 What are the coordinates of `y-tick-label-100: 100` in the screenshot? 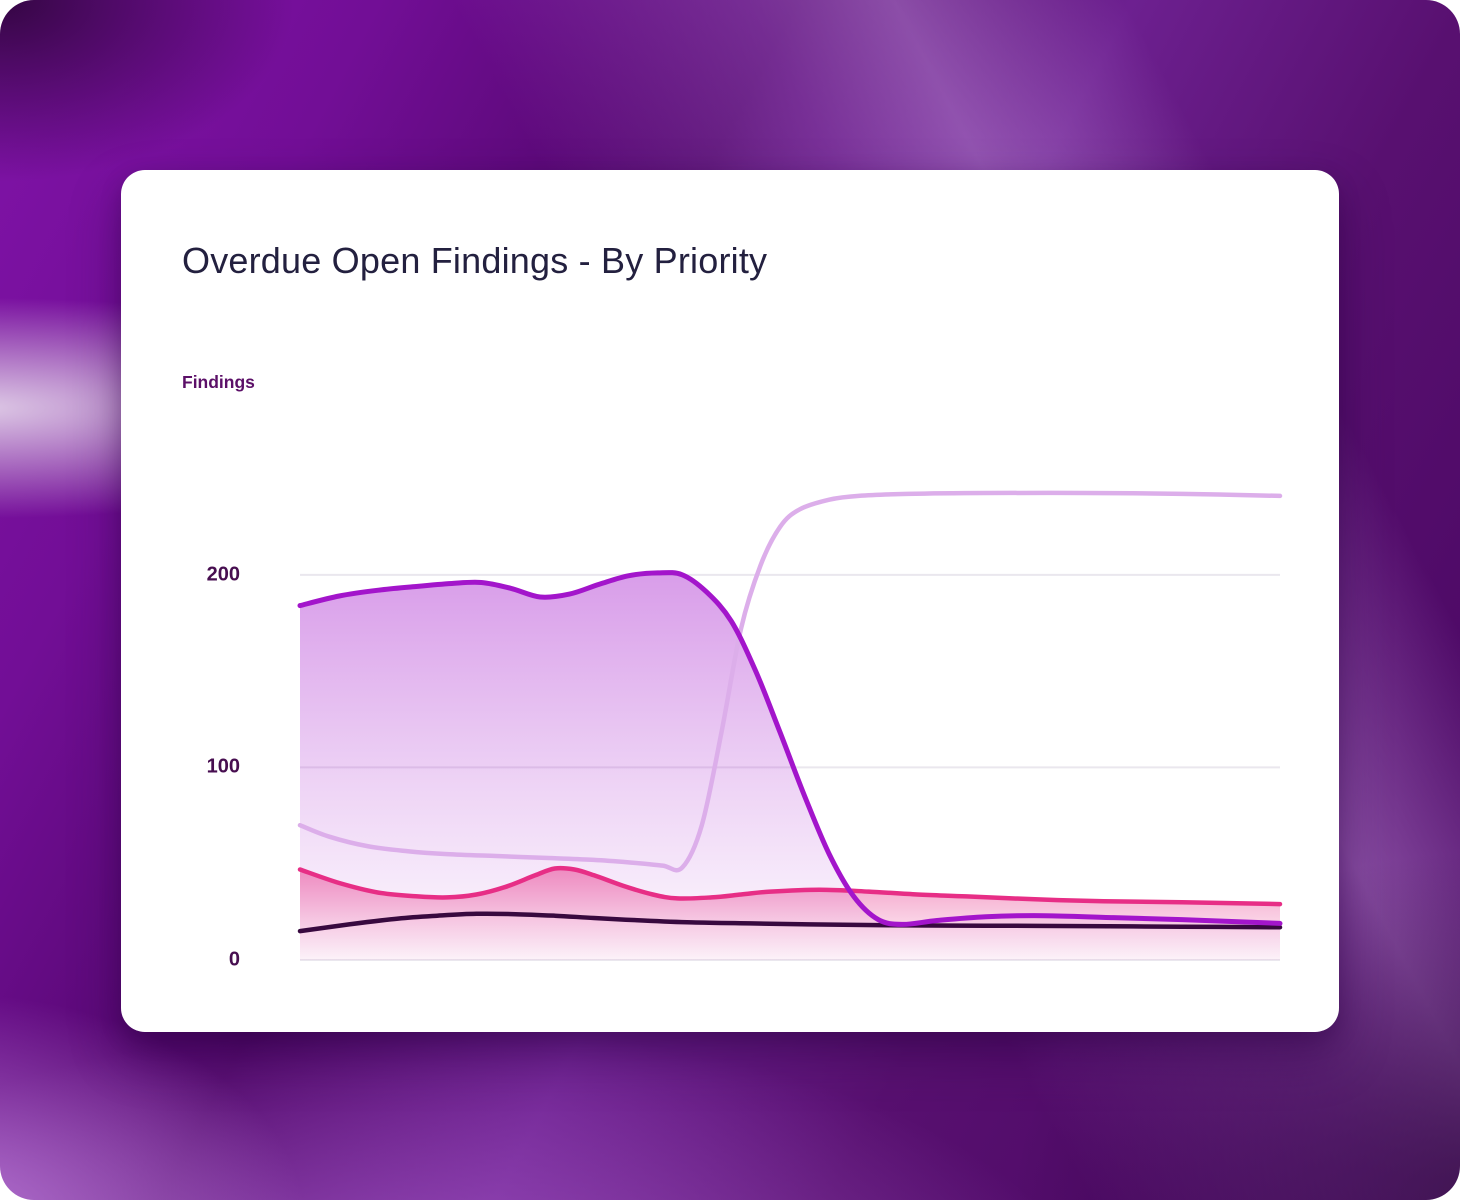 It's located at (223, 766).